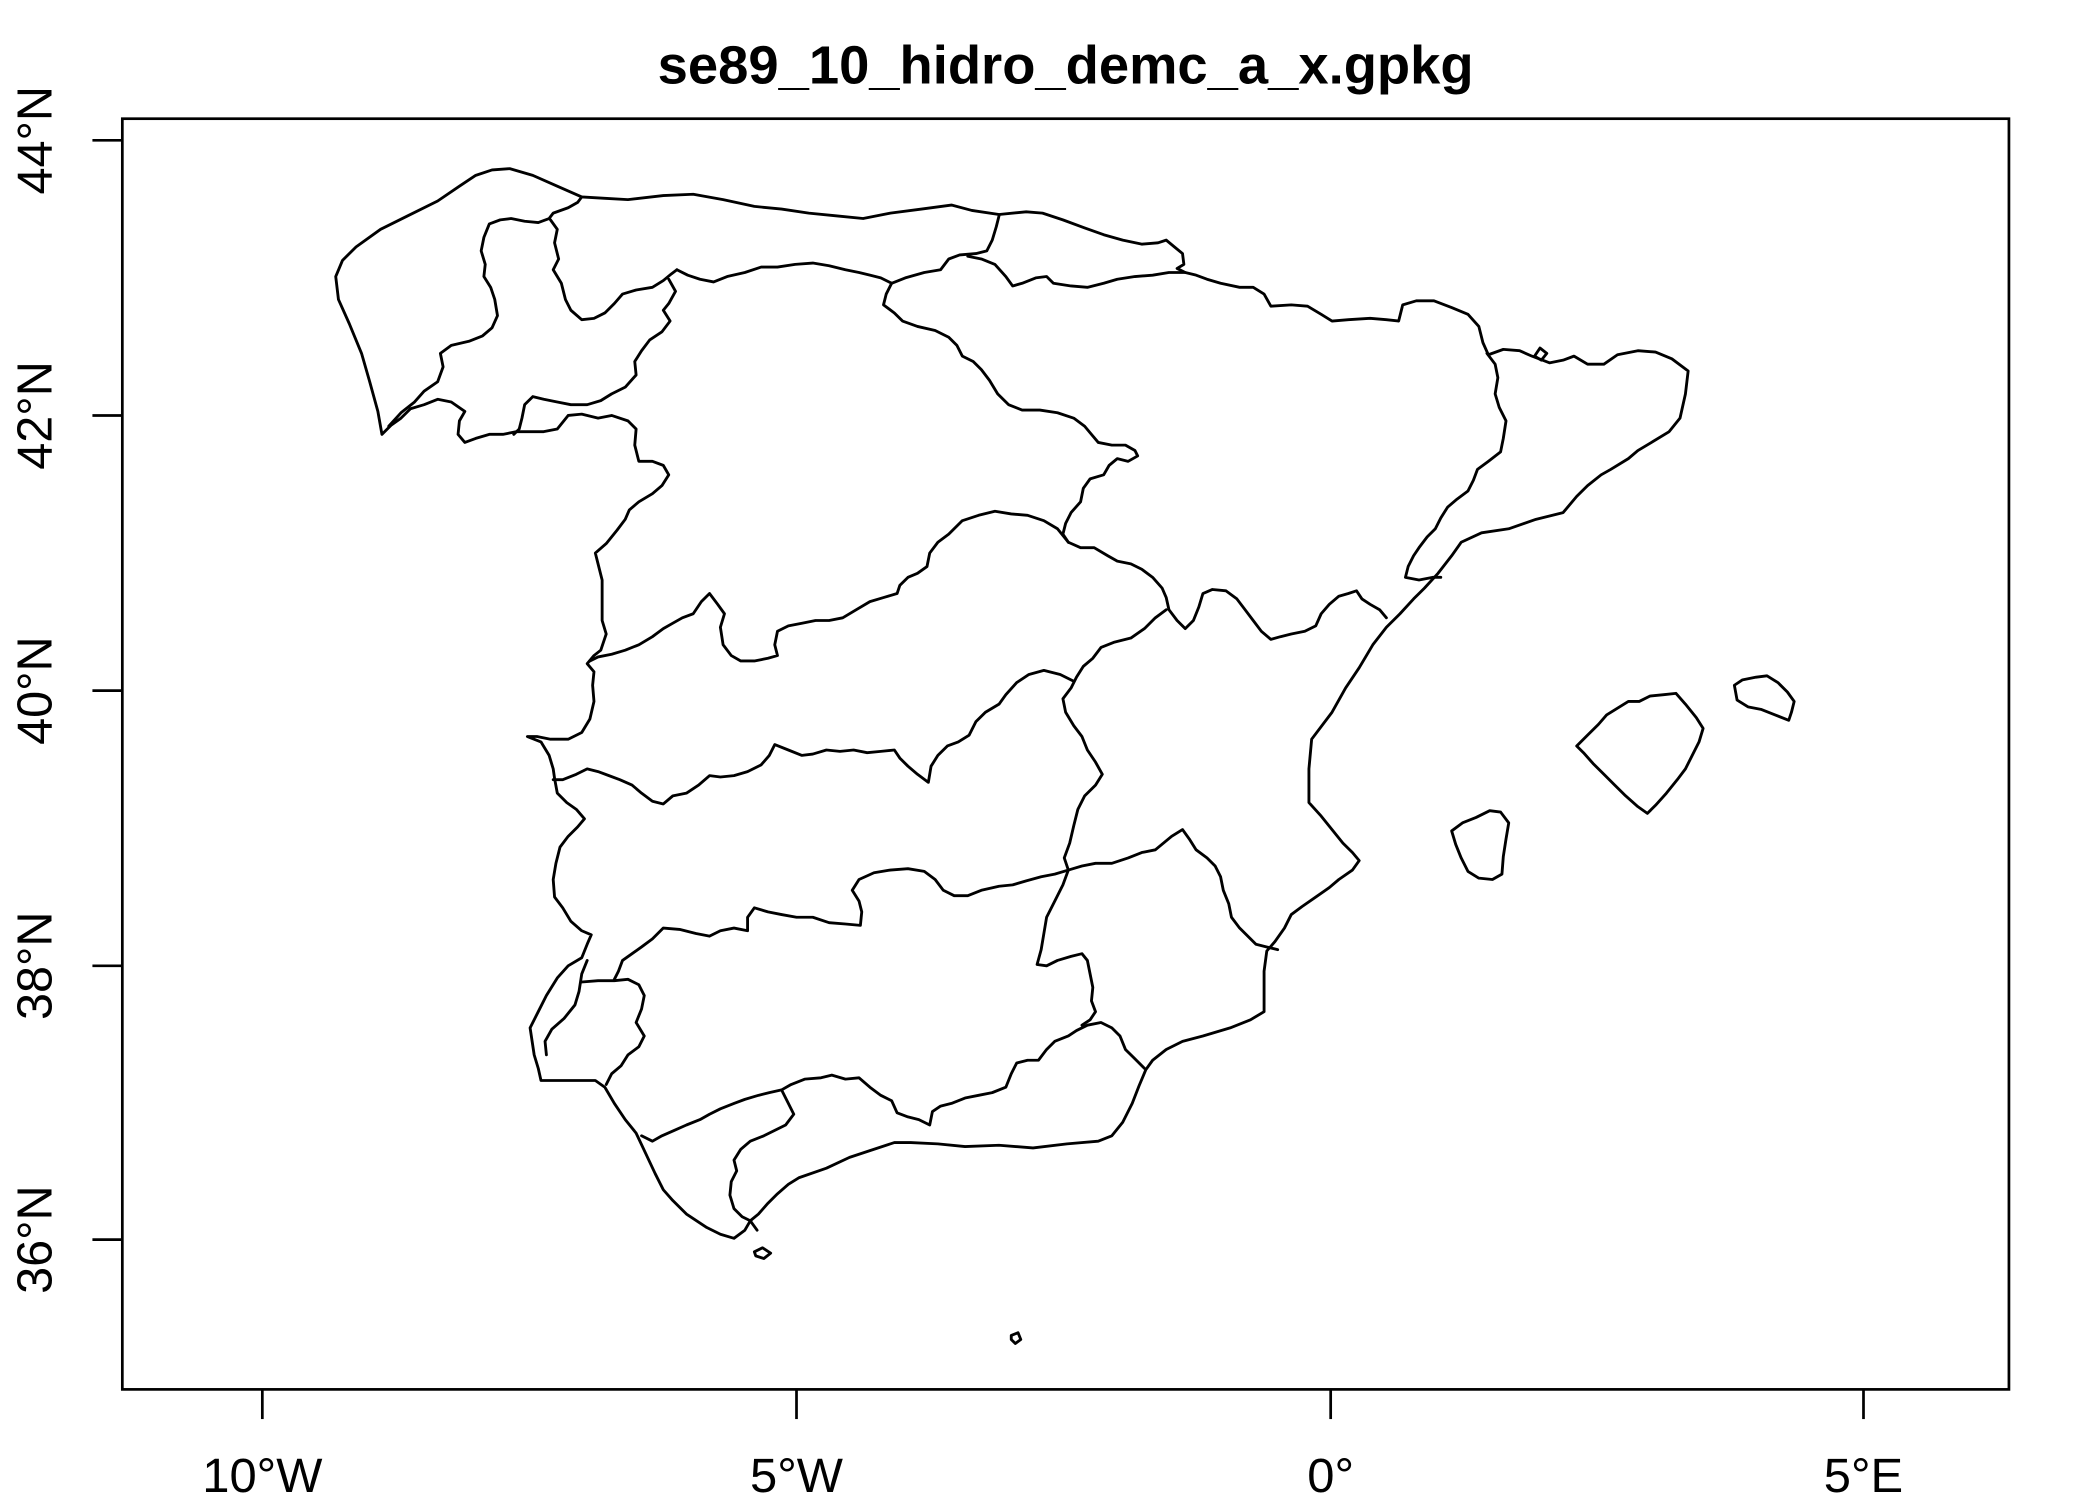  I want to click on plot-title: se89_10_hidro_demc_a_x.gpkg, so click(1066, 66).